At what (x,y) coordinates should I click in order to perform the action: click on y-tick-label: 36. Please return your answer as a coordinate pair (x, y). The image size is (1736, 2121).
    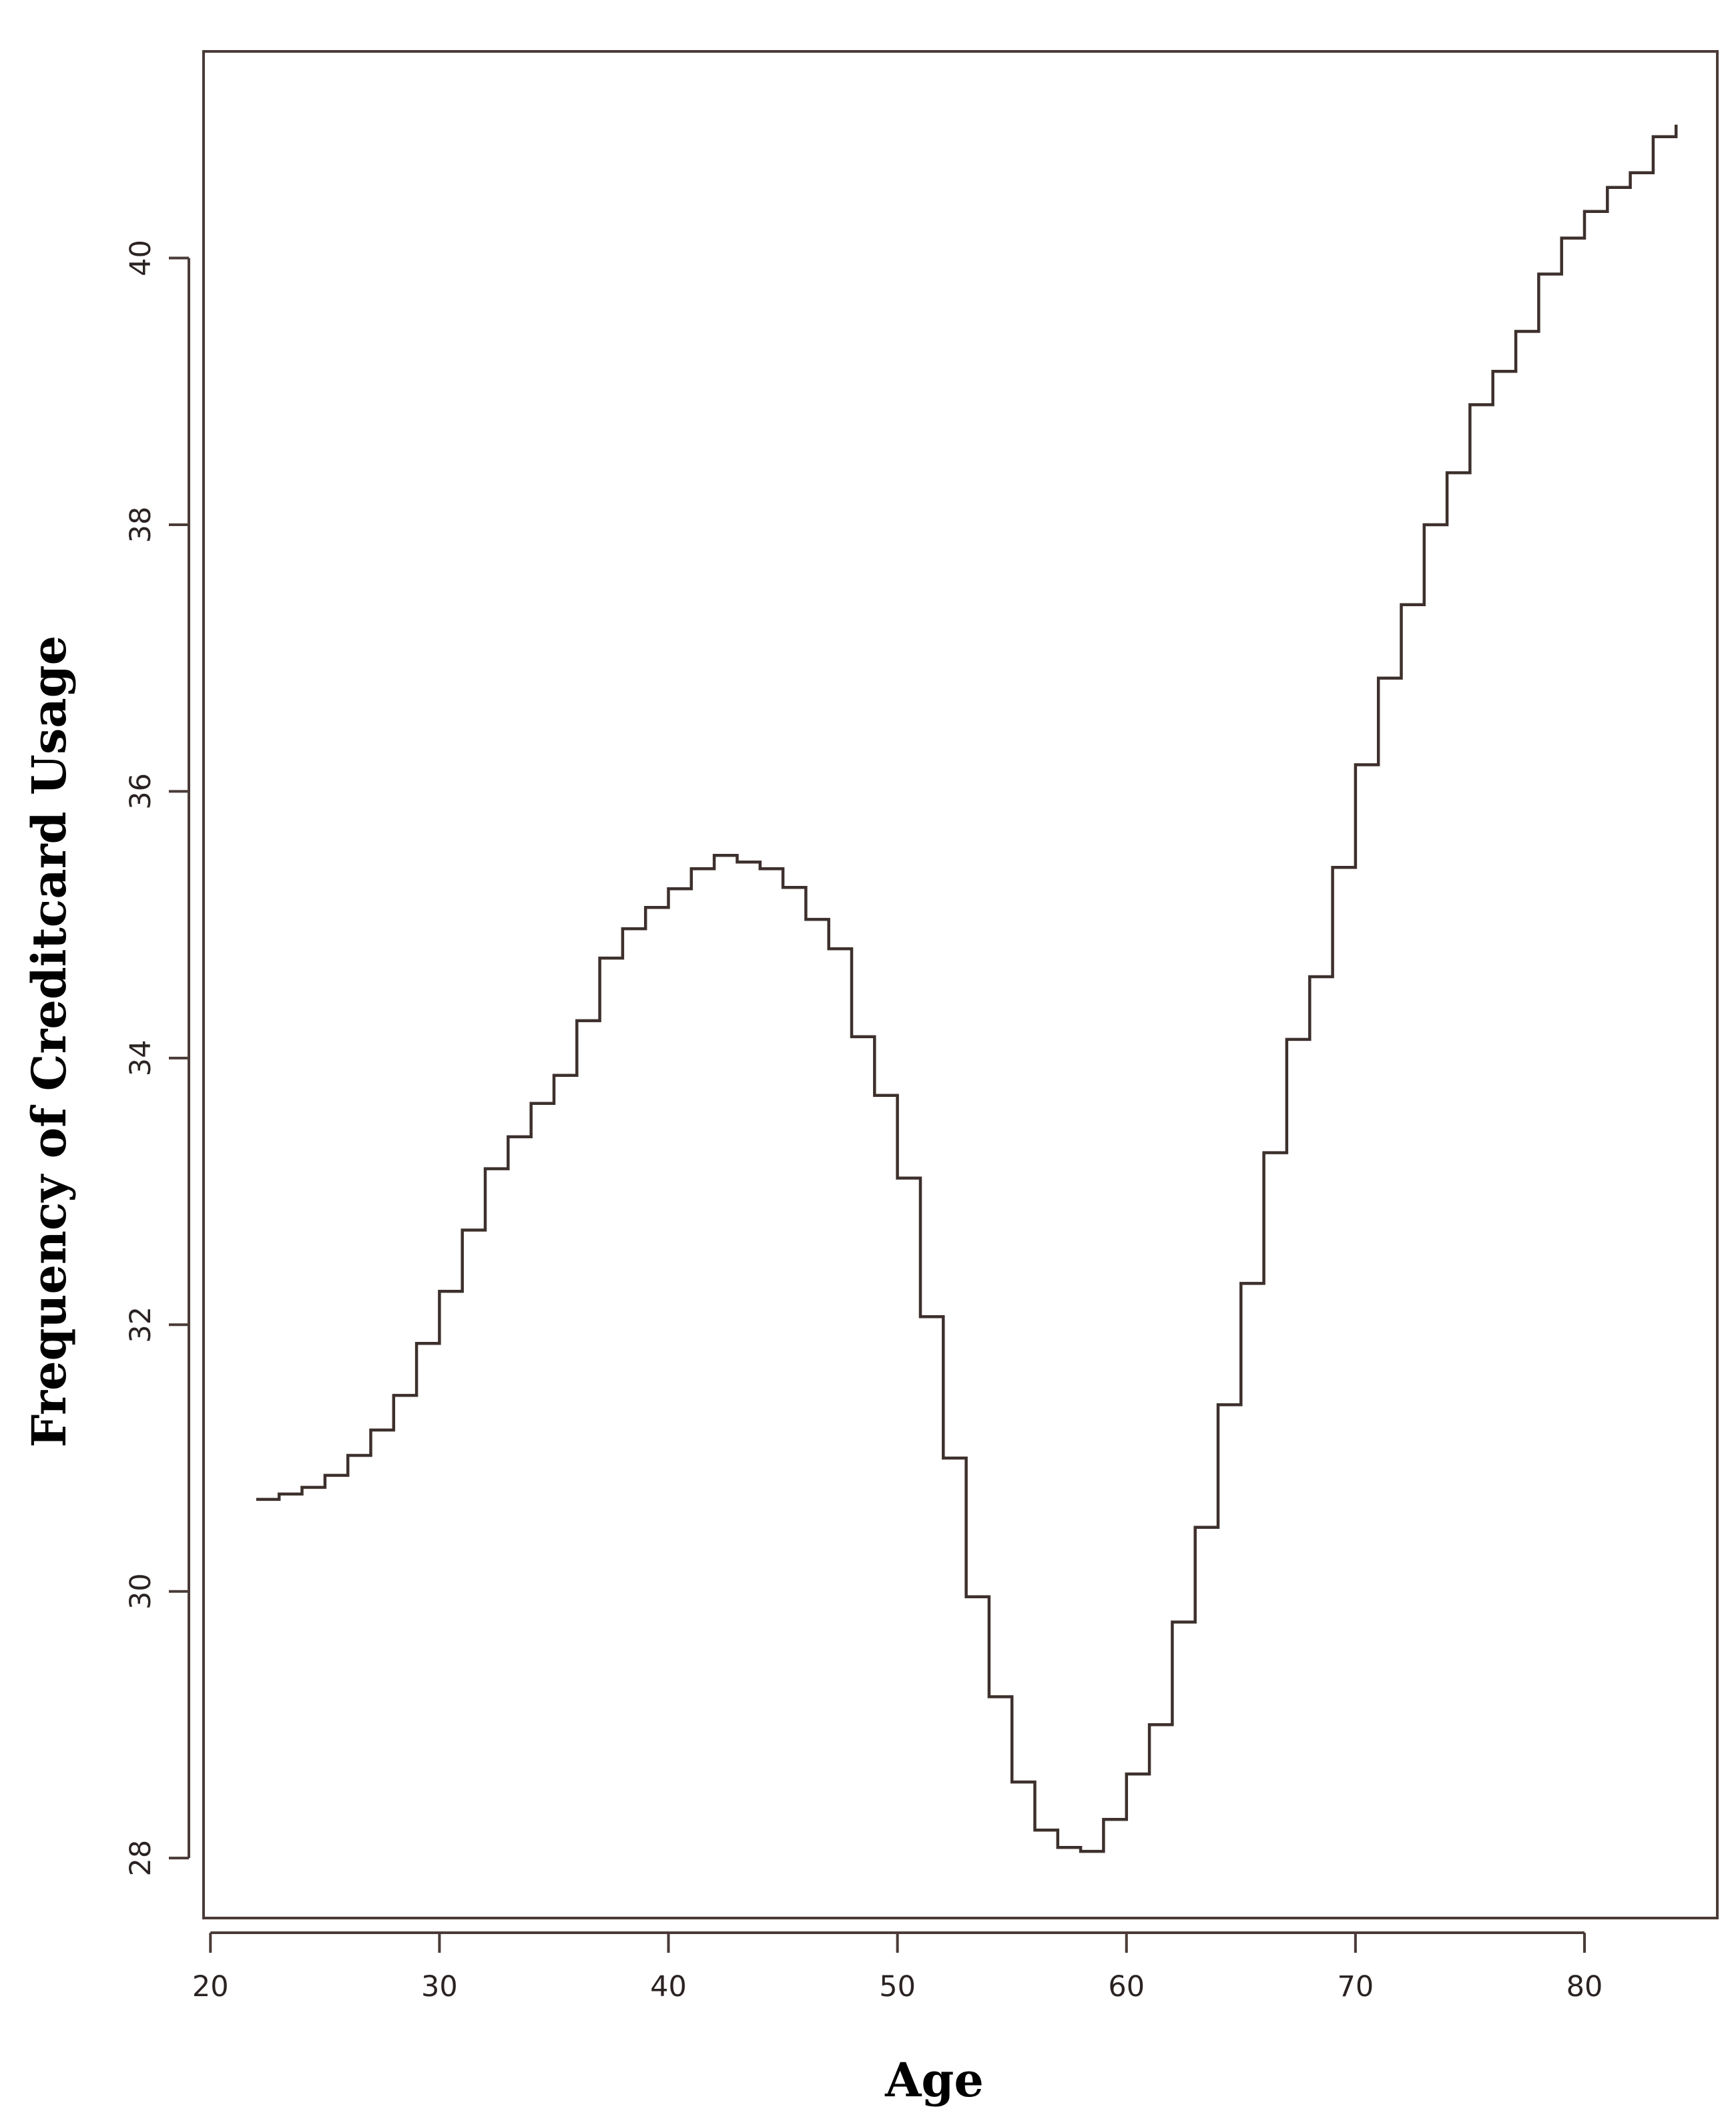
    Looking at the image, I should click on (141, 792).